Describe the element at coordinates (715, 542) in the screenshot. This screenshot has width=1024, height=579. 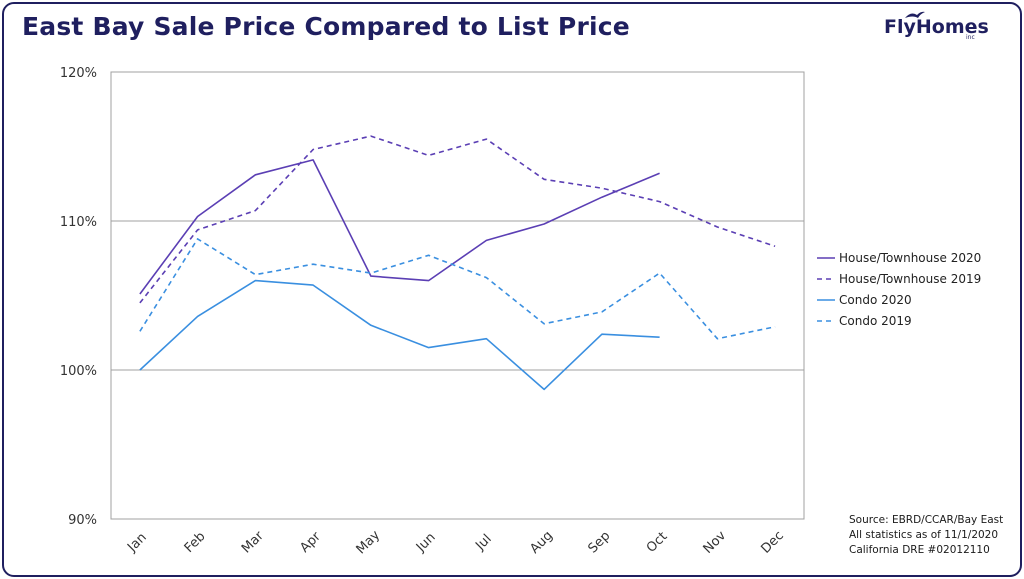
I see `x-tick-label: Nov` at that location.